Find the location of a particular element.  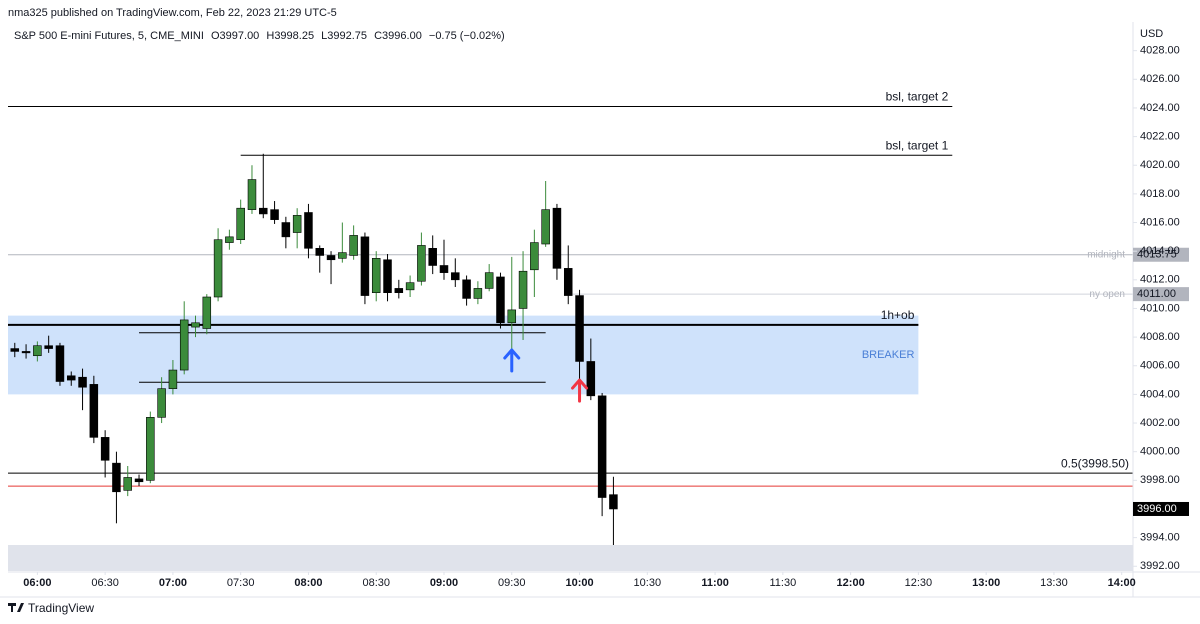

zone-label: BREAKER is located at coordinates (888, 355).